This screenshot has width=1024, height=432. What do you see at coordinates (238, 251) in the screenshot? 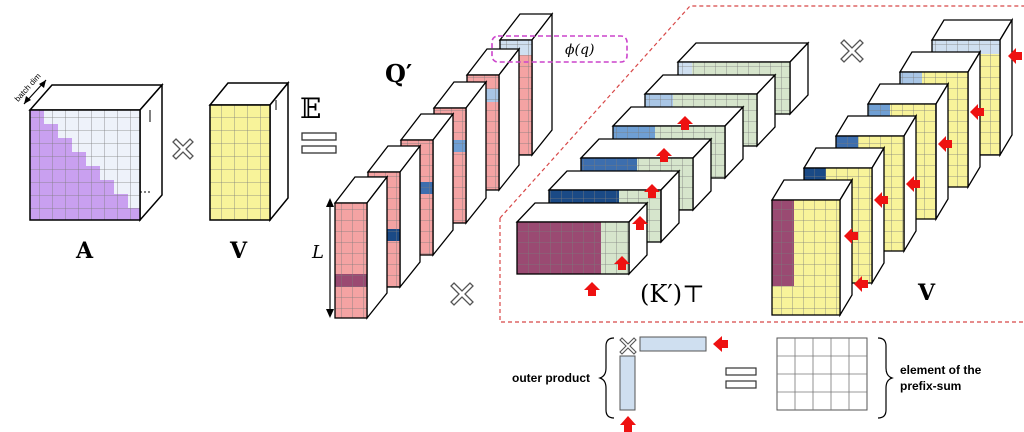
I see `matrix-v-left-label: V` at bounding box center [238, 251].